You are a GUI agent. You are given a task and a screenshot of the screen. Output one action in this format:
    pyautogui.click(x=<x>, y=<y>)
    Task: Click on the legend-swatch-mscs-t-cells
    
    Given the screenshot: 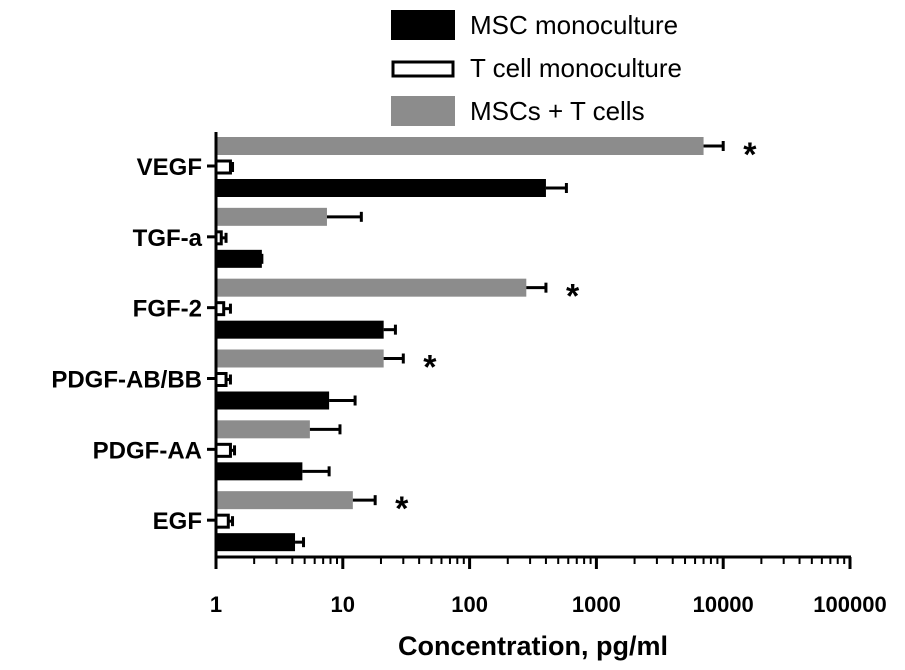 What is the action you would take?
    pyautogui.click(x=423, y=111)
    